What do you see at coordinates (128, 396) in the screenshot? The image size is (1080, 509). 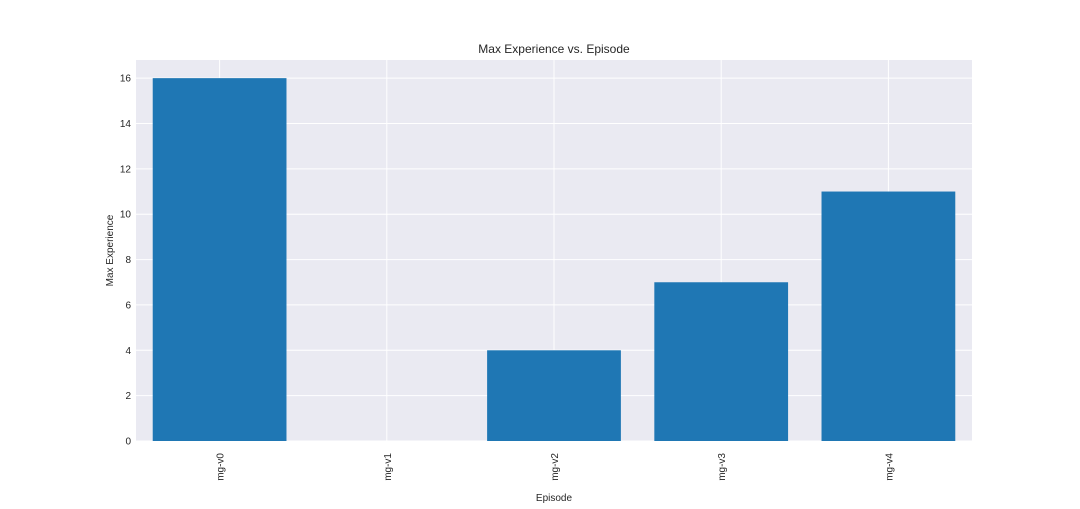 I see `y-tick-label: 2` at bounding box center [128, 396].